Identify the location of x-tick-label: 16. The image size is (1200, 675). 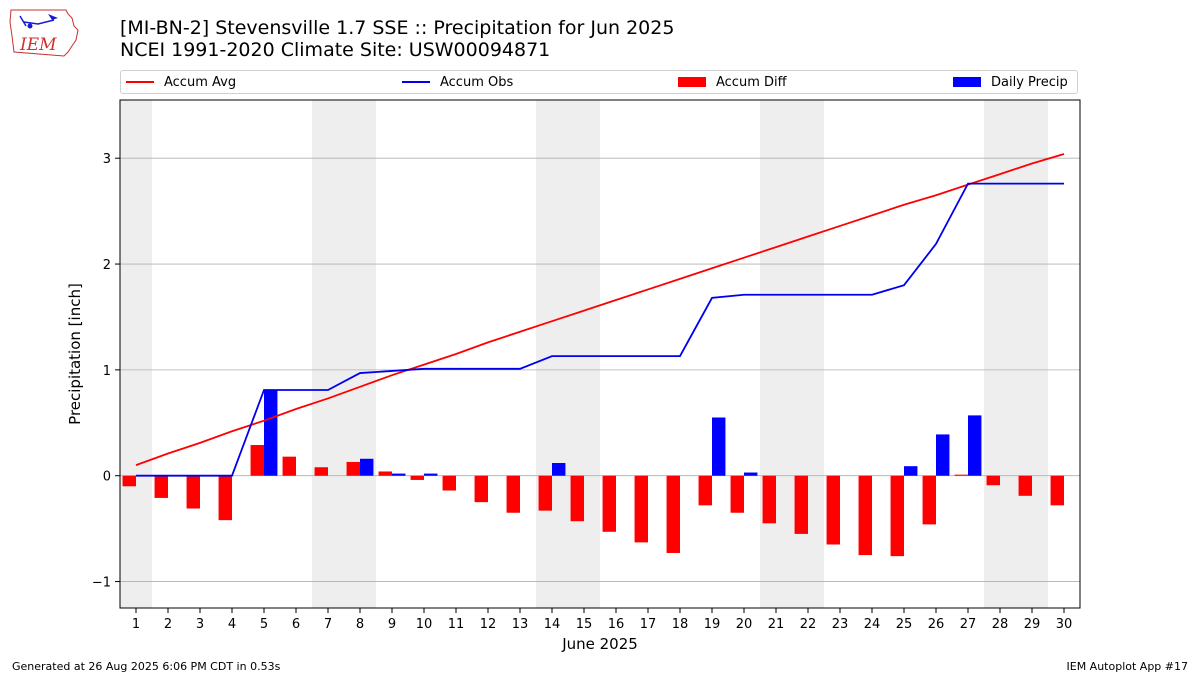
(616, 624).